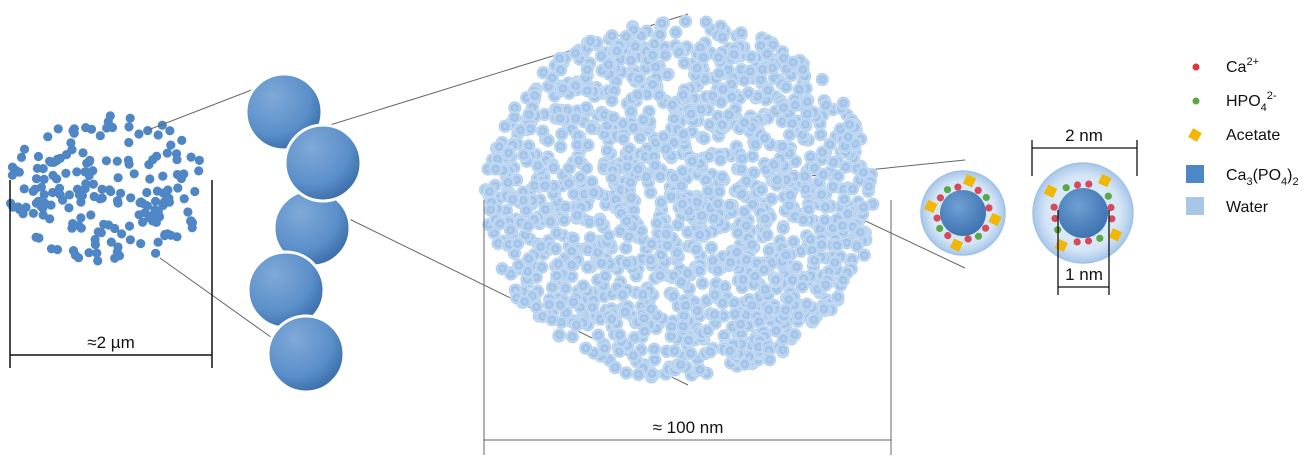  What do you see at coordinates (110, 342) in the screenshot?
I see `scale-label-micro: ≈2 µm` at bounding box center [110, 342].